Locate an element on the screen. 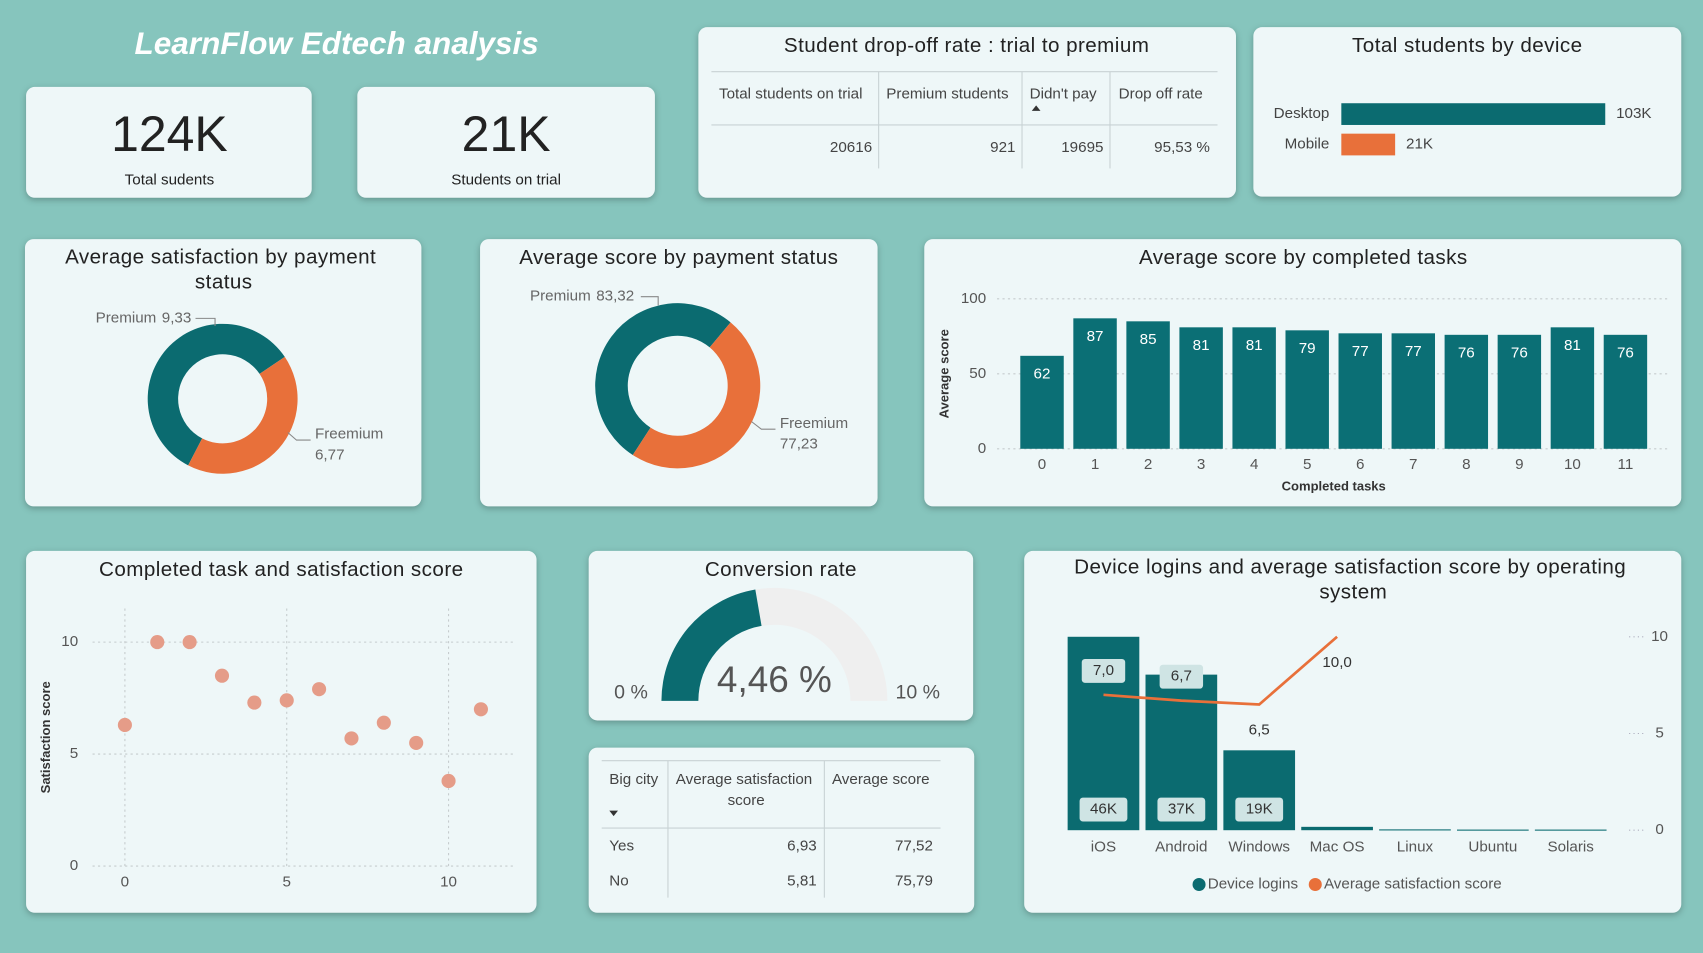  slice-category: Freemium is located at coordinates (814, 423).